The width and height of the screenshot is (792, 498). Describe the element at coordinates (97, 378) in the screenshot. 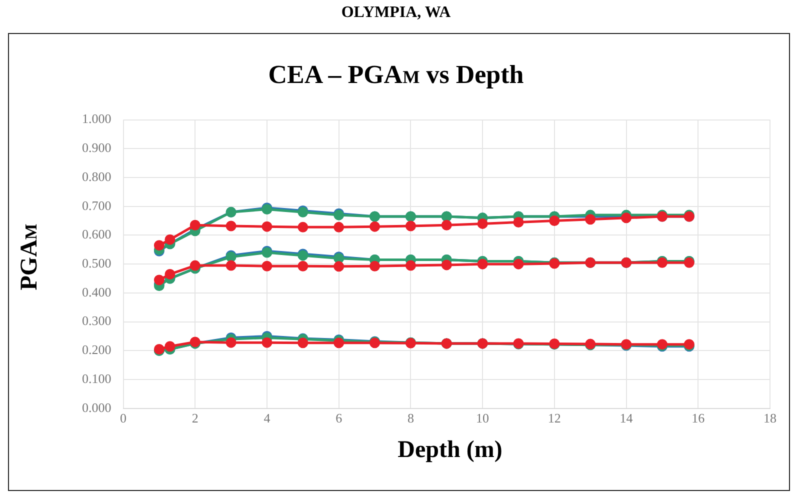

I see `y-tick-label: 0.100` at that location.